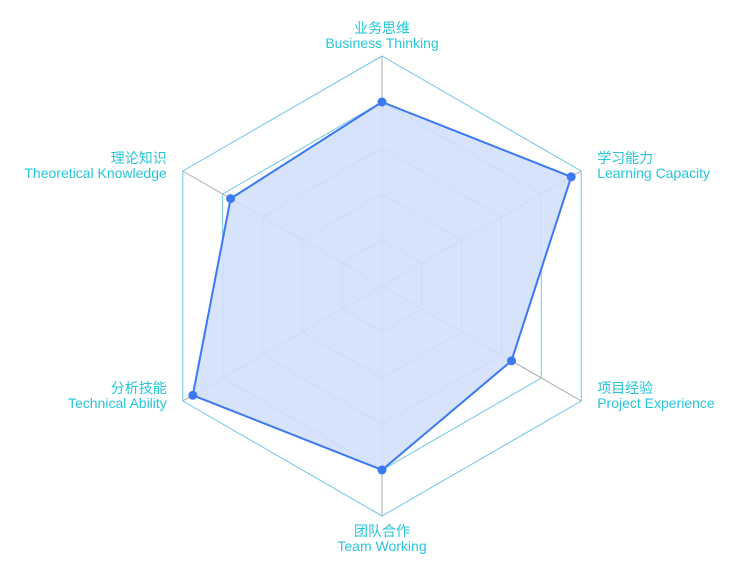 This screenshot has height=571, width=733. I want to click on axis-label-2: 学习能力 Learning Capacity, so click(653, 165).